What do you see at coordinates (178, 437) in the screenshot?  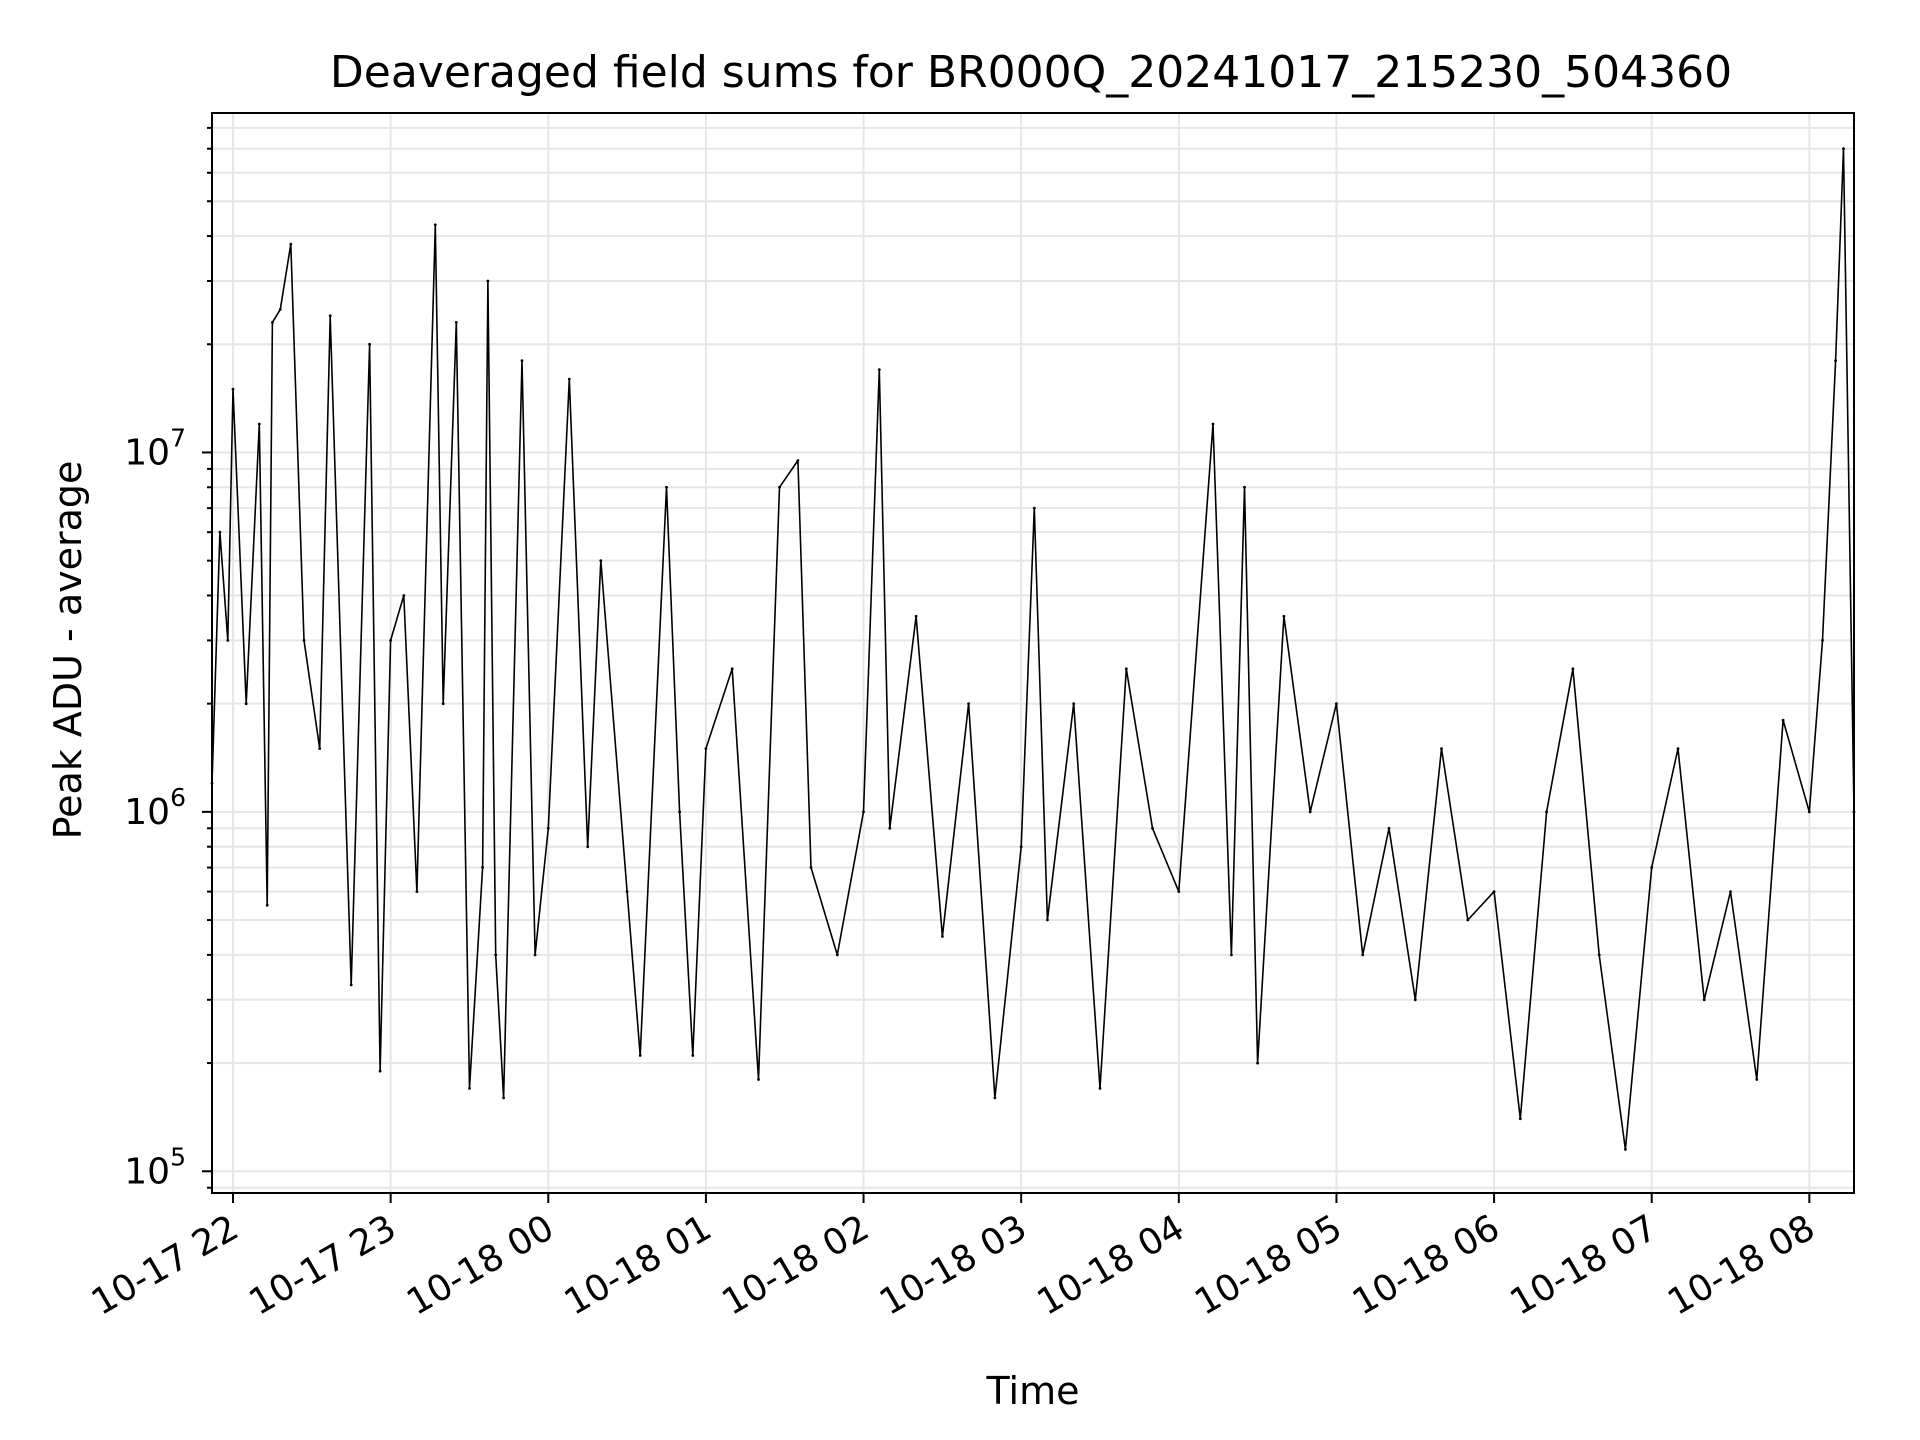 I see `y-tick-exponent: 7` at bounding box center [178, 437].